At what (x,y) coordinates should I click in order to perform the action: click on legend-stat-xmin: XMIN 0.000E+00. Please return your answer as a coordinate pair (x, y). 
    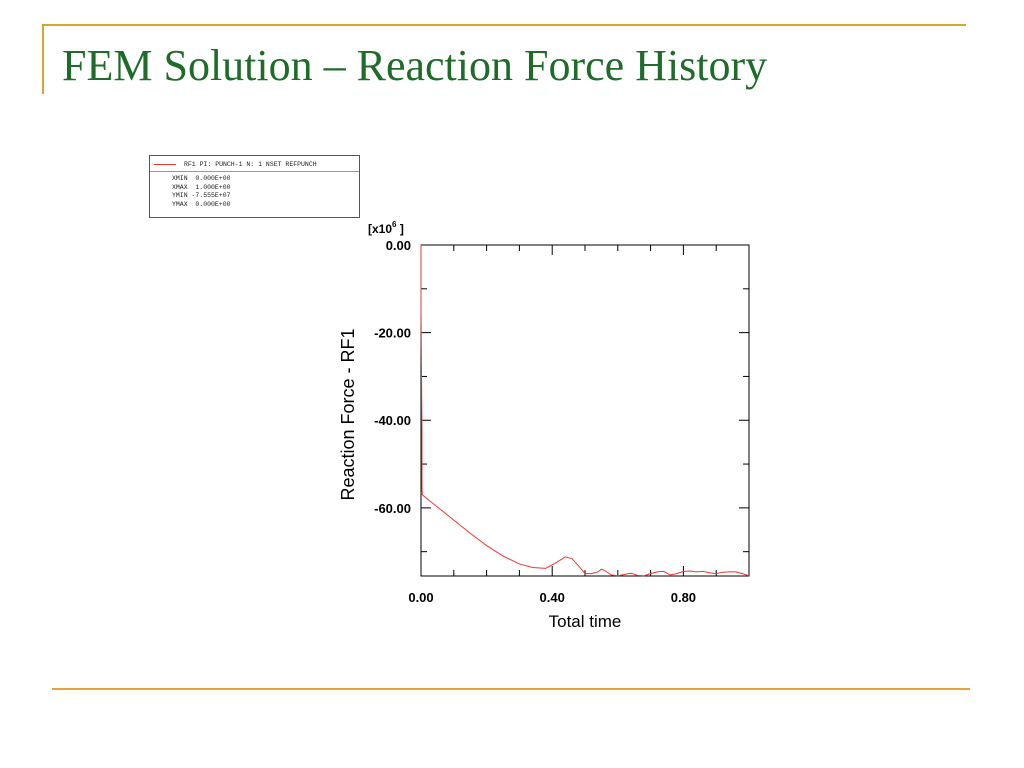
    Looking at the image, I should click on (201, 178).